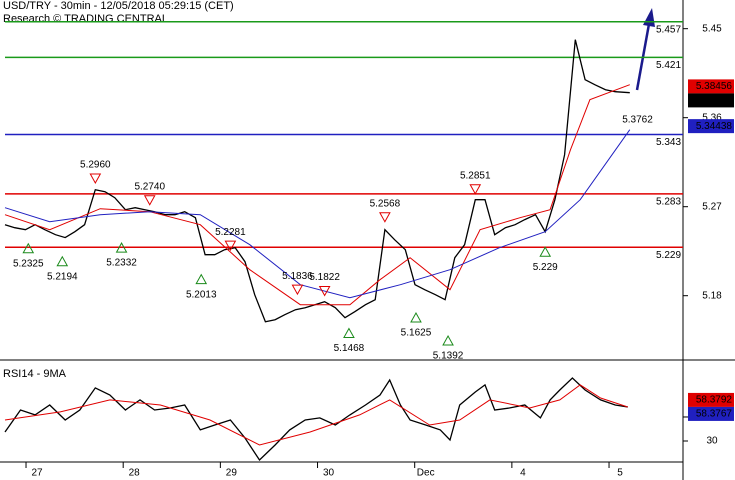 This screenshot has height=480, width=735. I want to click on high-label: 5.2851, so click(475, 175).